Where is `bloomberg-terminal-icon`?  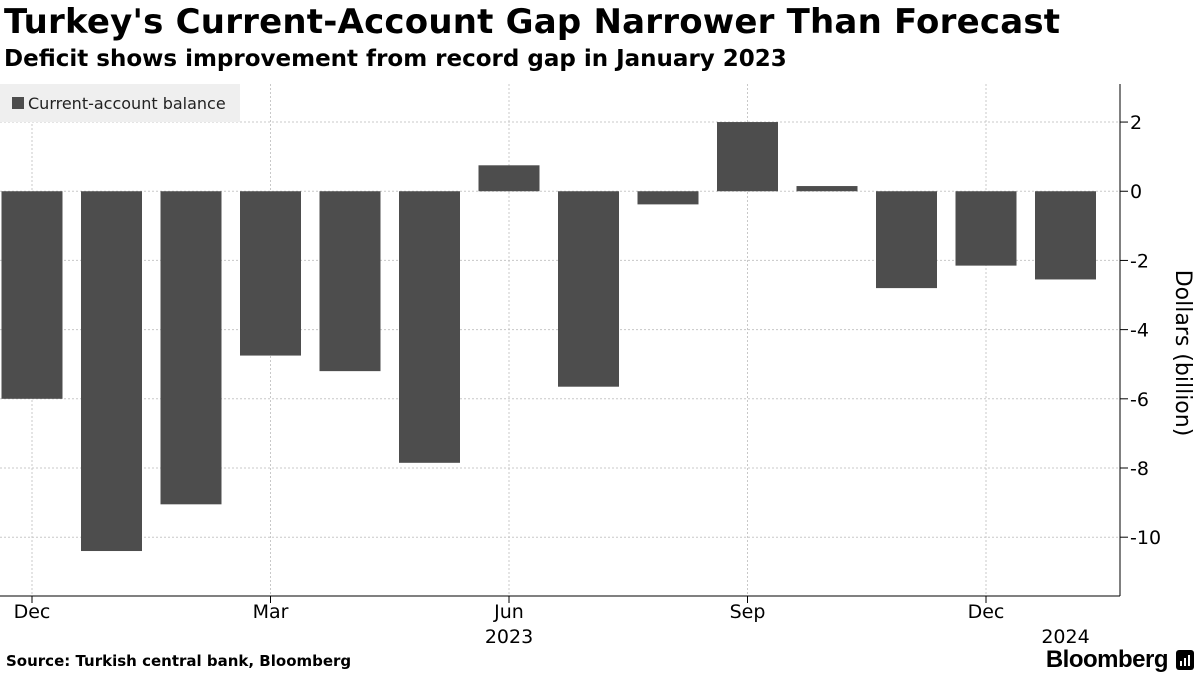 bloomberg-terminal-icon is located at coordinates (1185, 660).